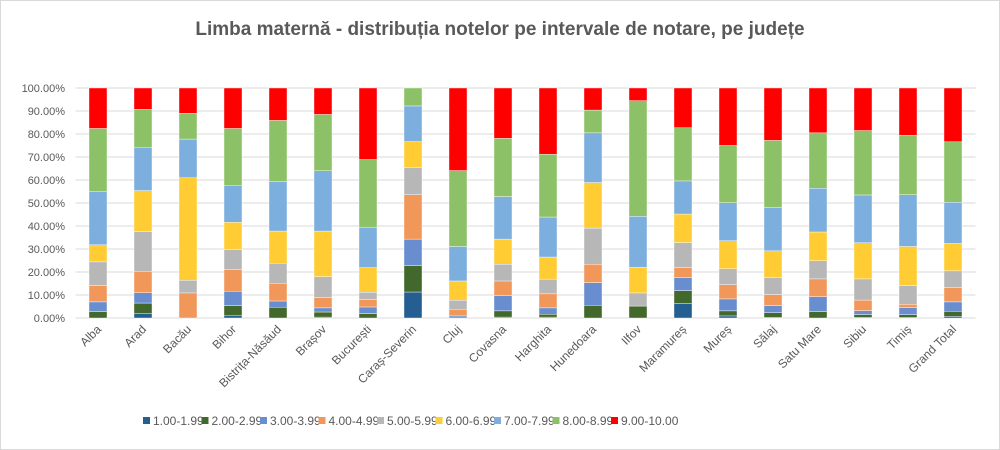 Image resolution: width=1000 pixels, height=450 pixels. What do you see at coordinates (908, 111) in the screenshot?
I see `bar-segment-timiș-9.00-10.00` at bounding box center [908, 111].